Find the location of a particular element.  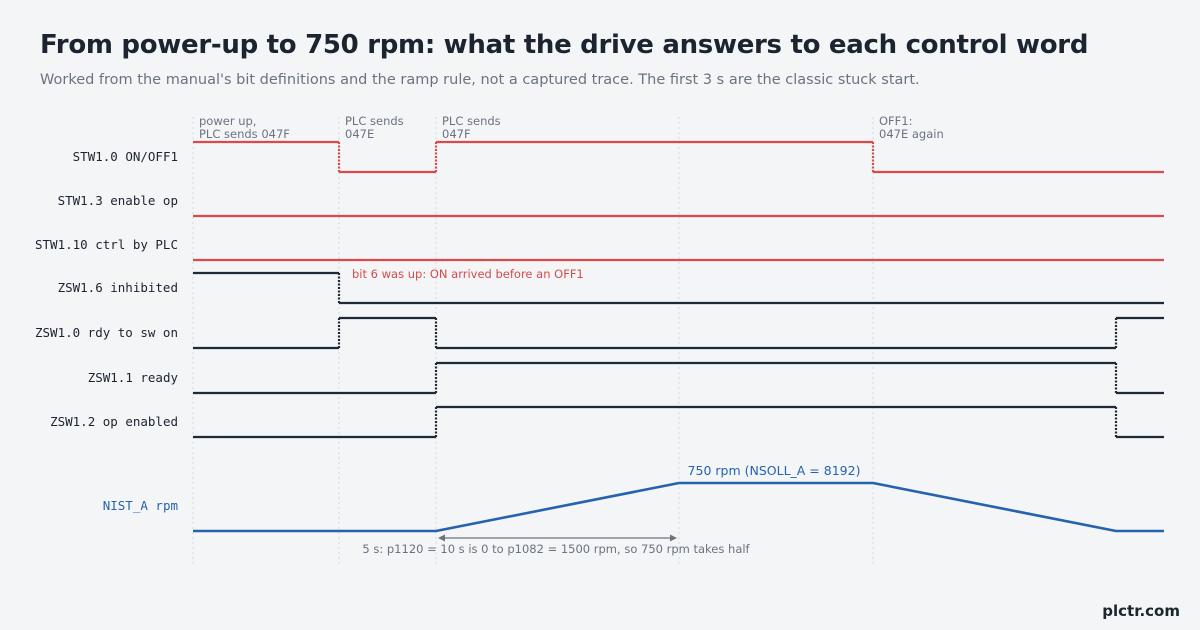

event-label-1-line-1: 047E is located at coordinates (359, 134).